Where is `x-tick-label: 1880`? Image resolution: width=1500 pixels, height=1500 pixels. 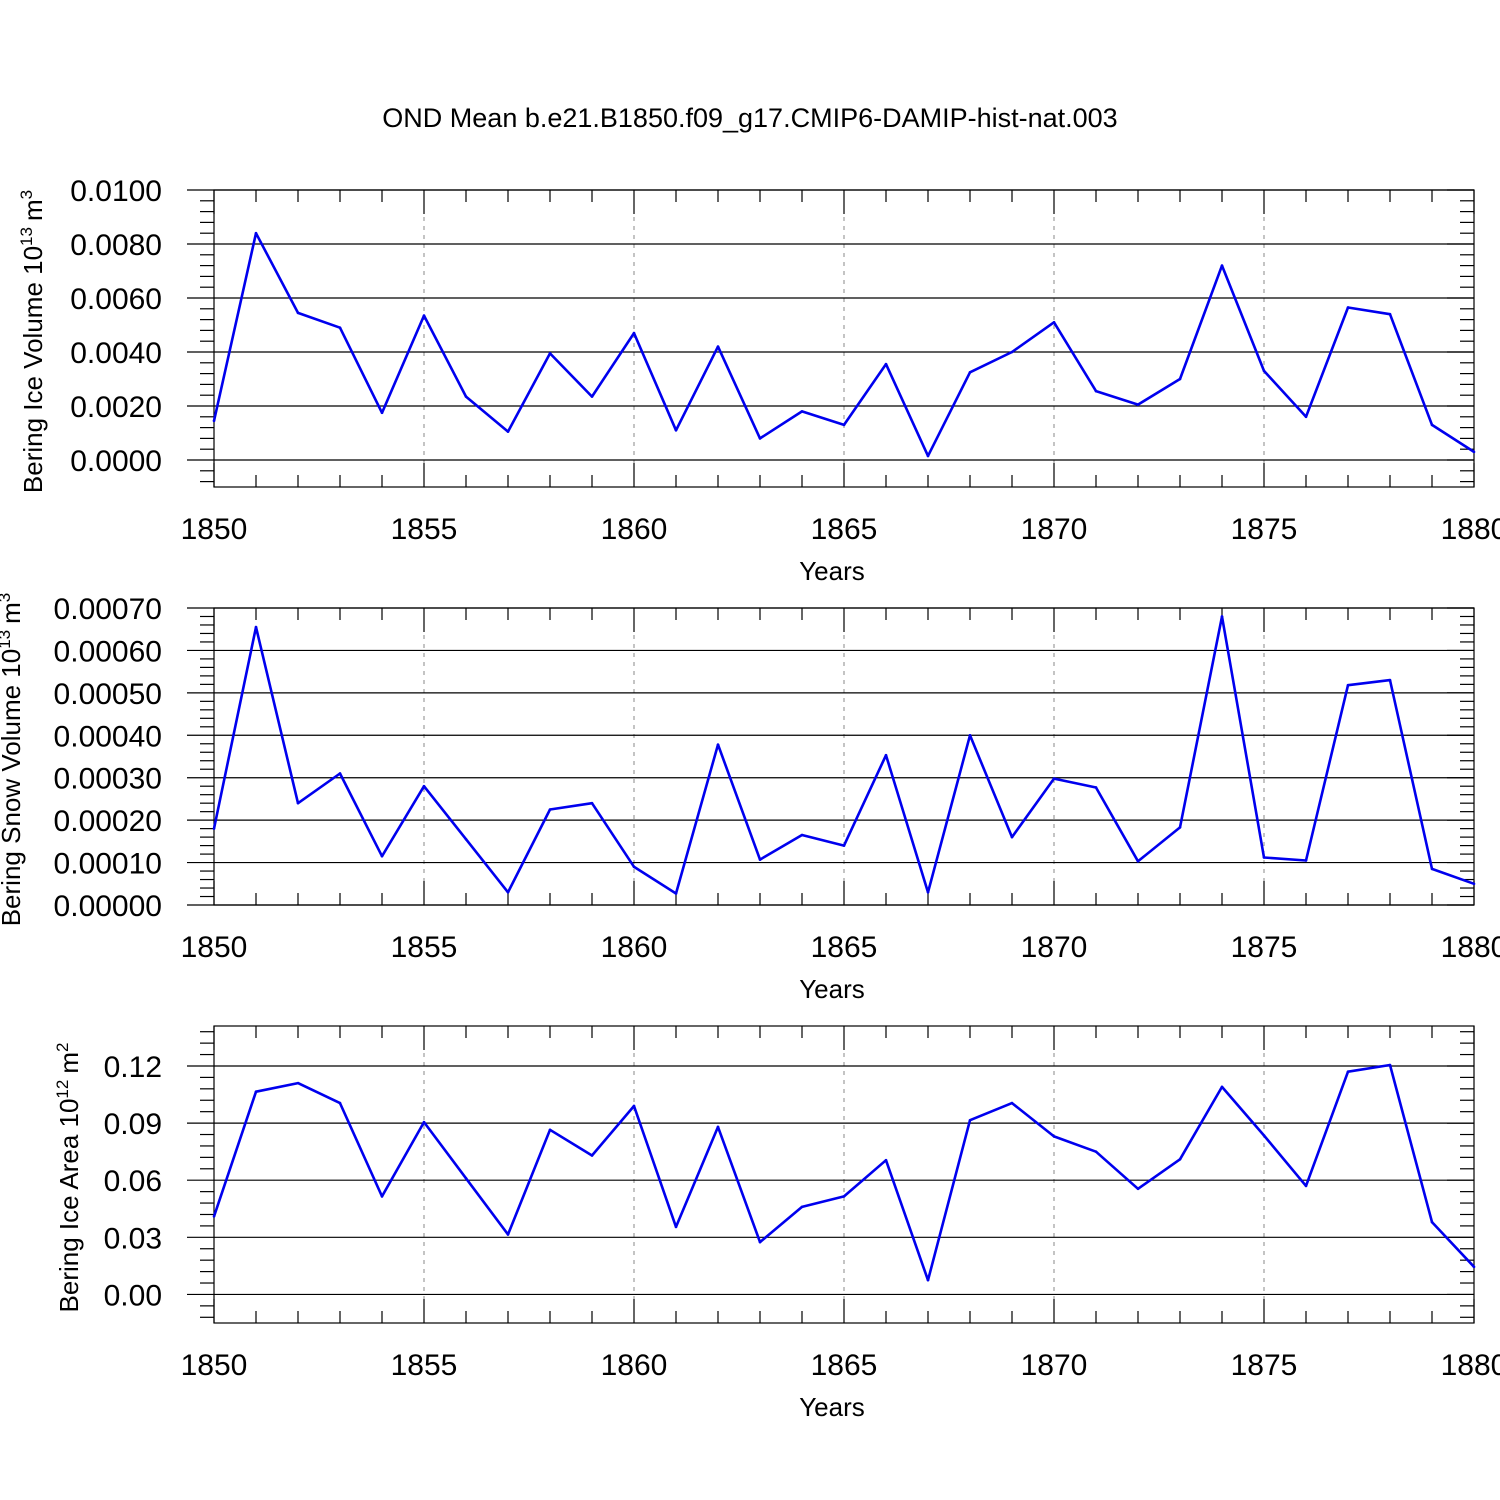 x-tick-label: 1880 is located at coordinates (1470, 947).